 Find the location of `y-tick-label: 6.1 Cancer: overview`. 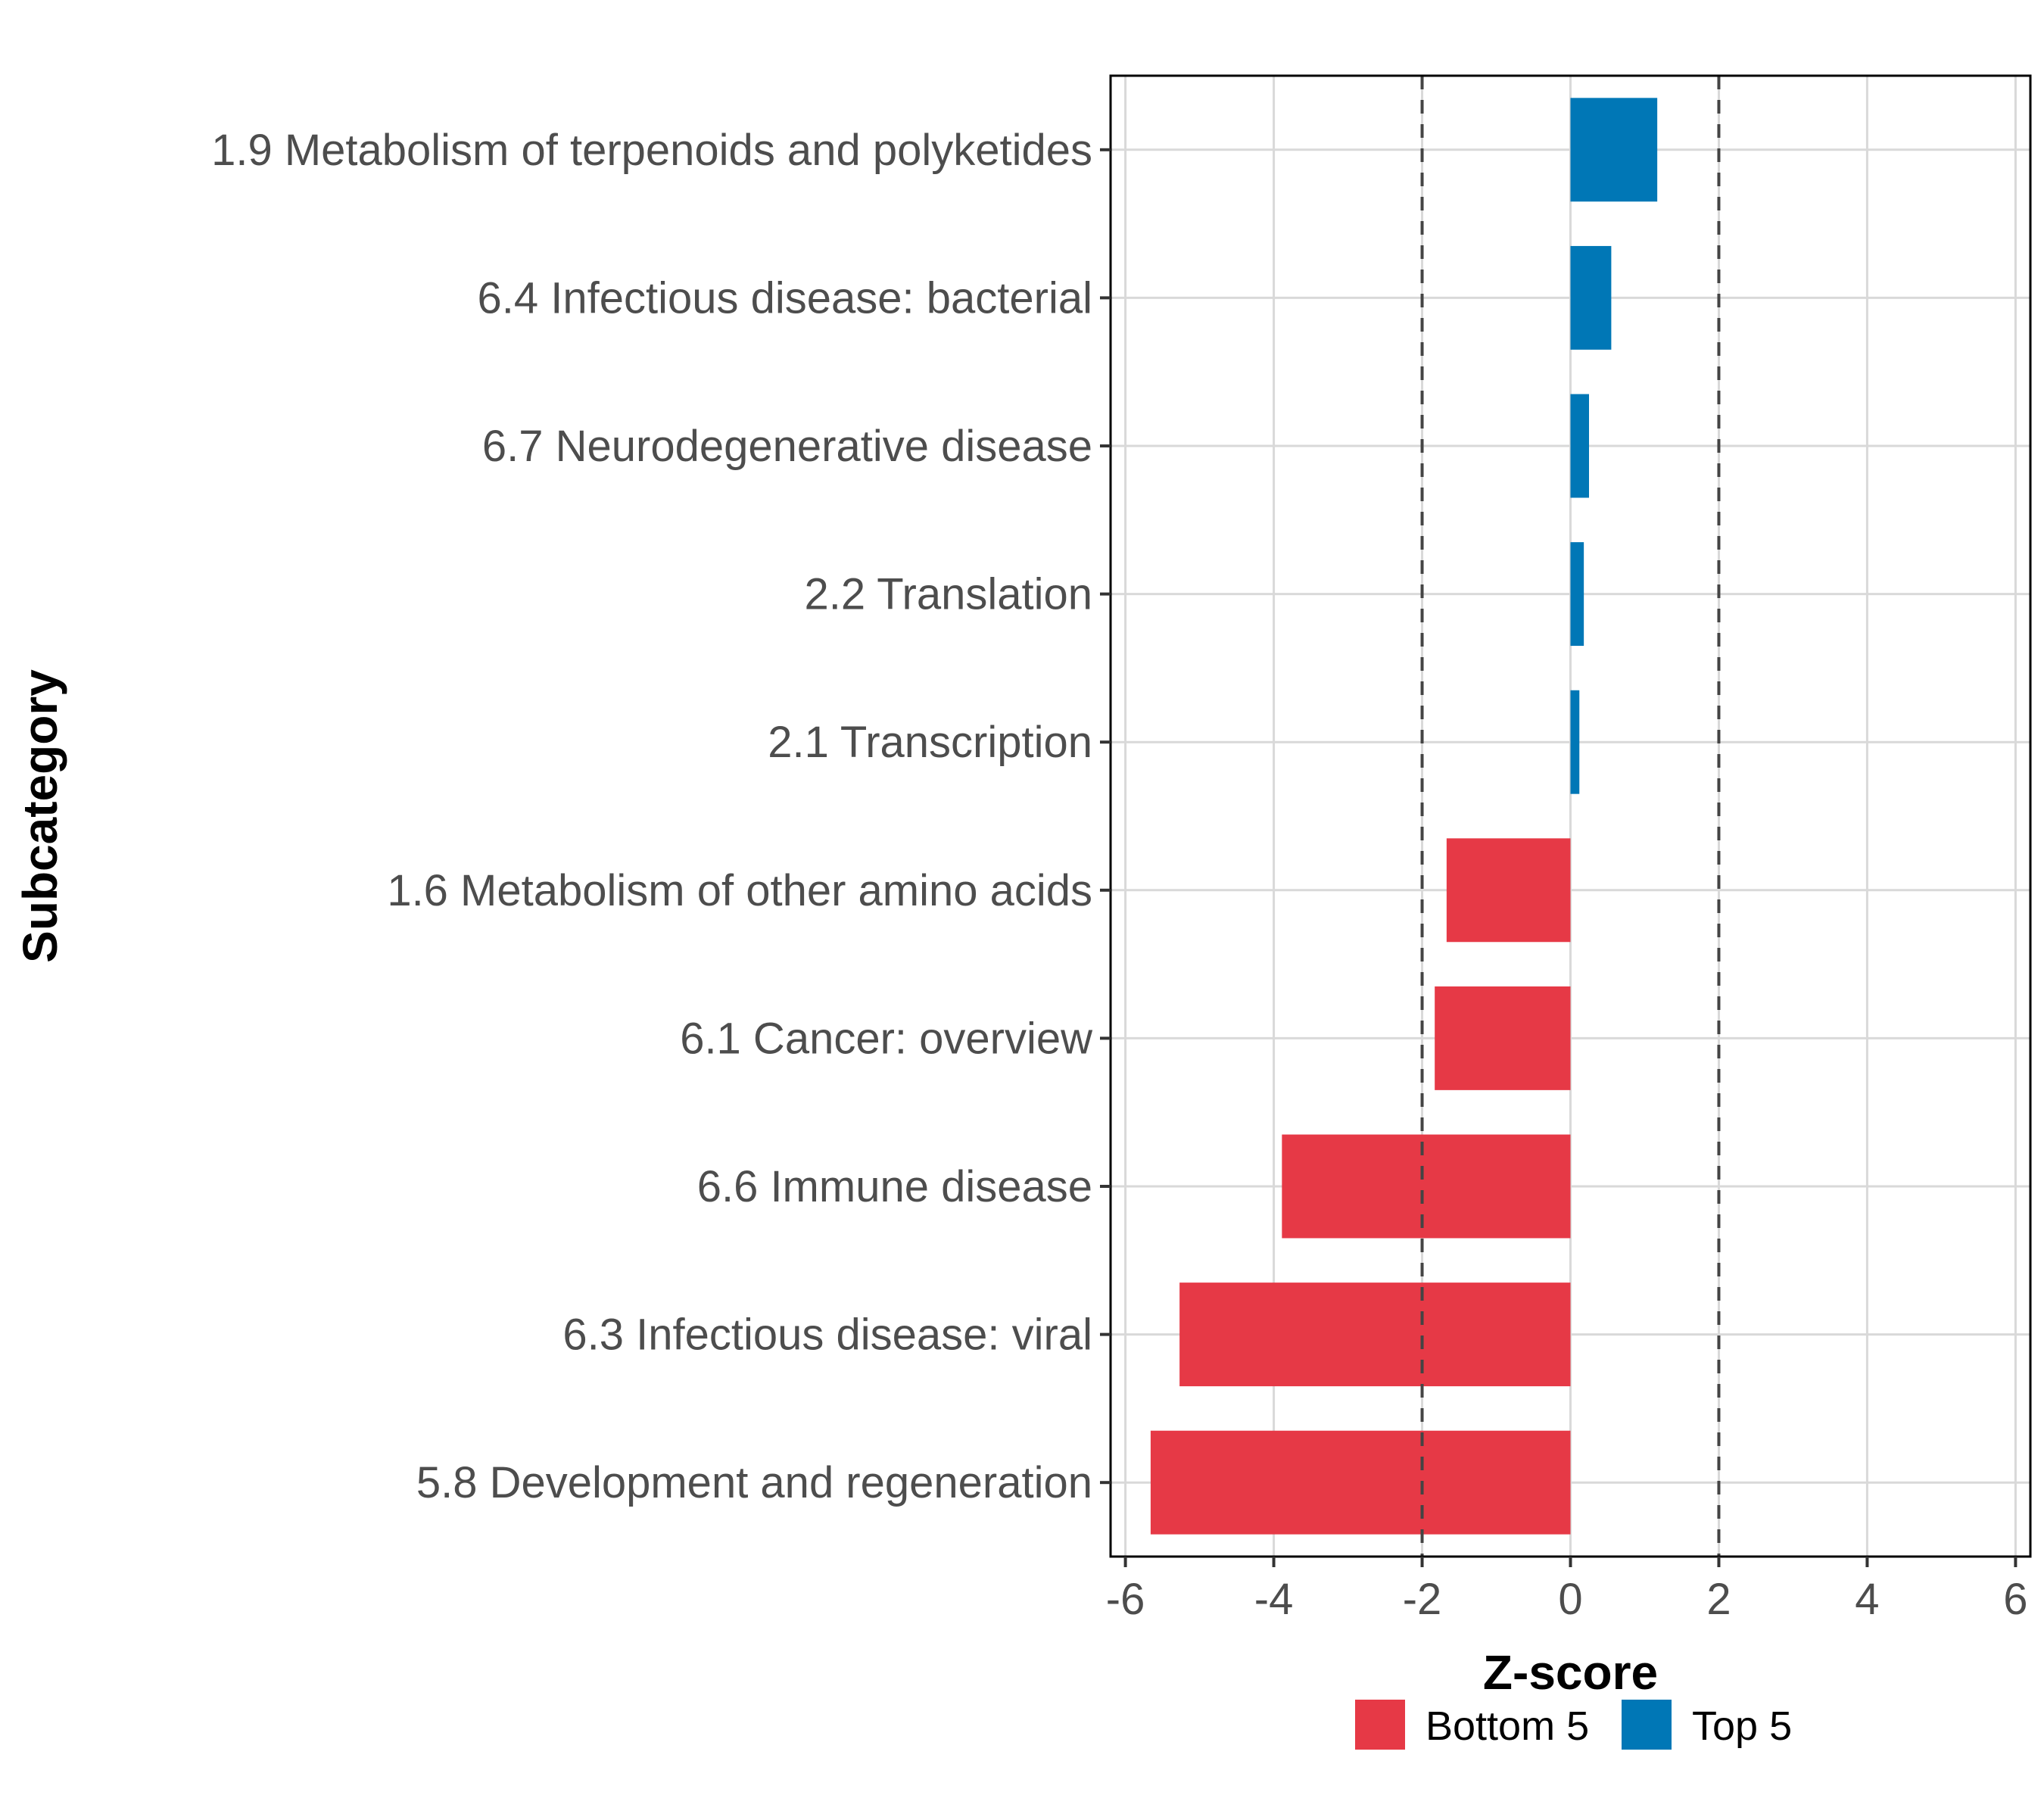

y-tick-label: 6.1 Cancer: overview is located at coordinates (887, 1038).